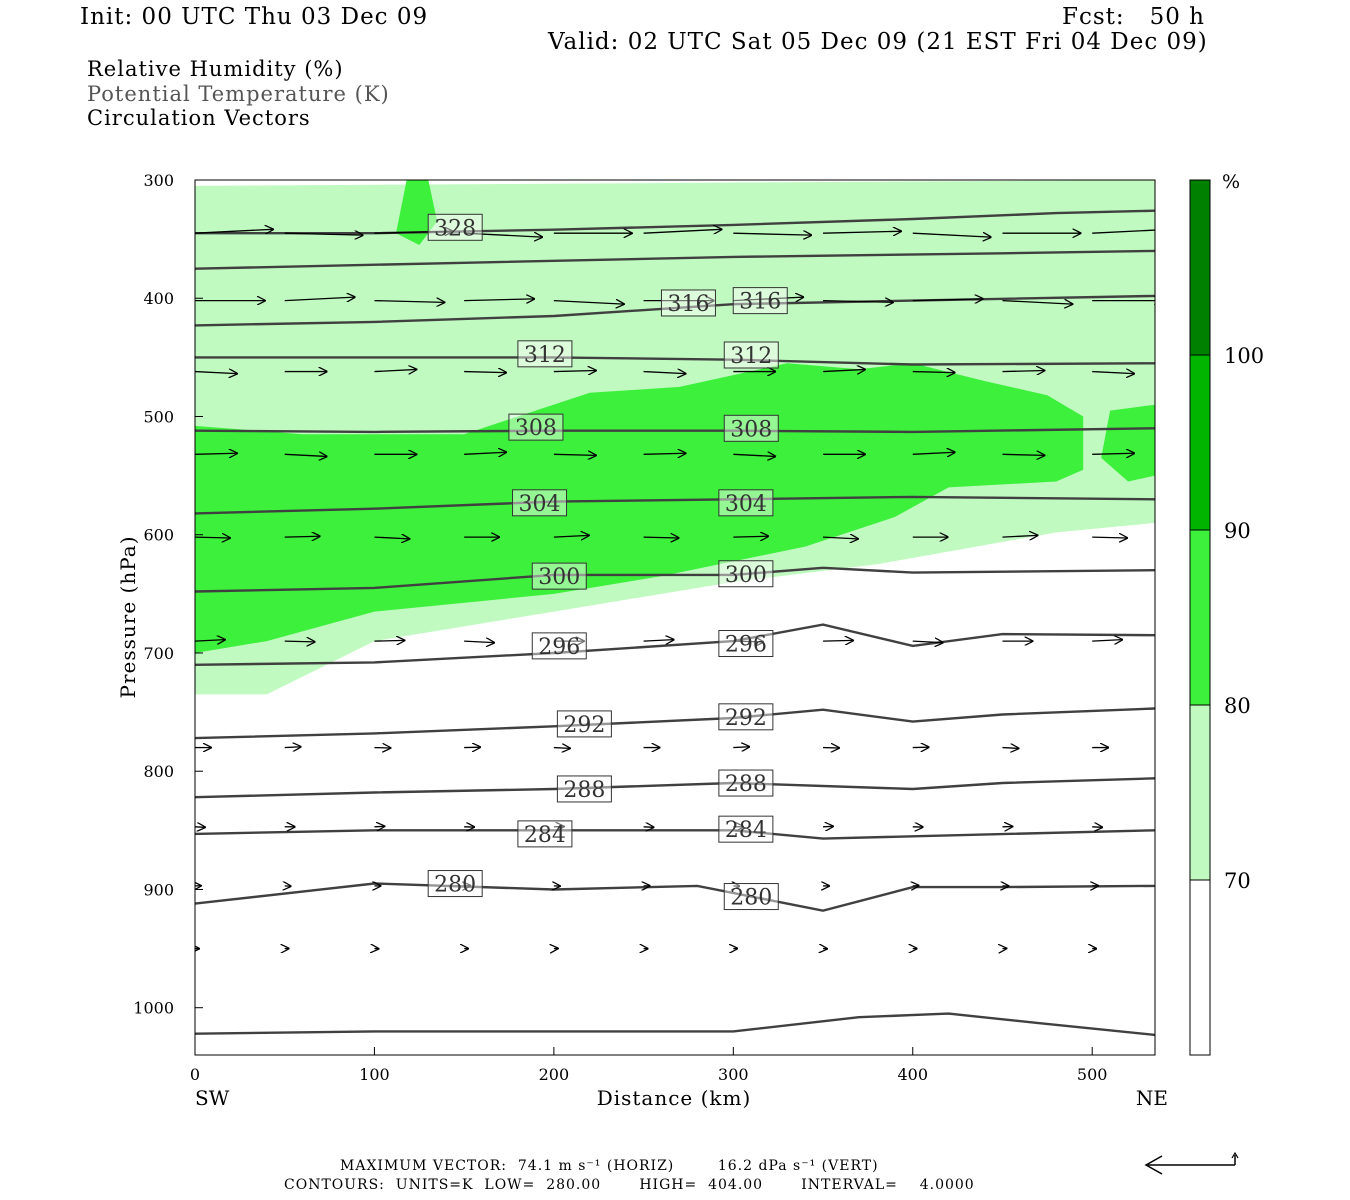 The width and height of the screenshot is (1350, 1200). Describe the element at coordinates (1231, 182) in the screenshot. I see `colorbar-unit: %` at that location.